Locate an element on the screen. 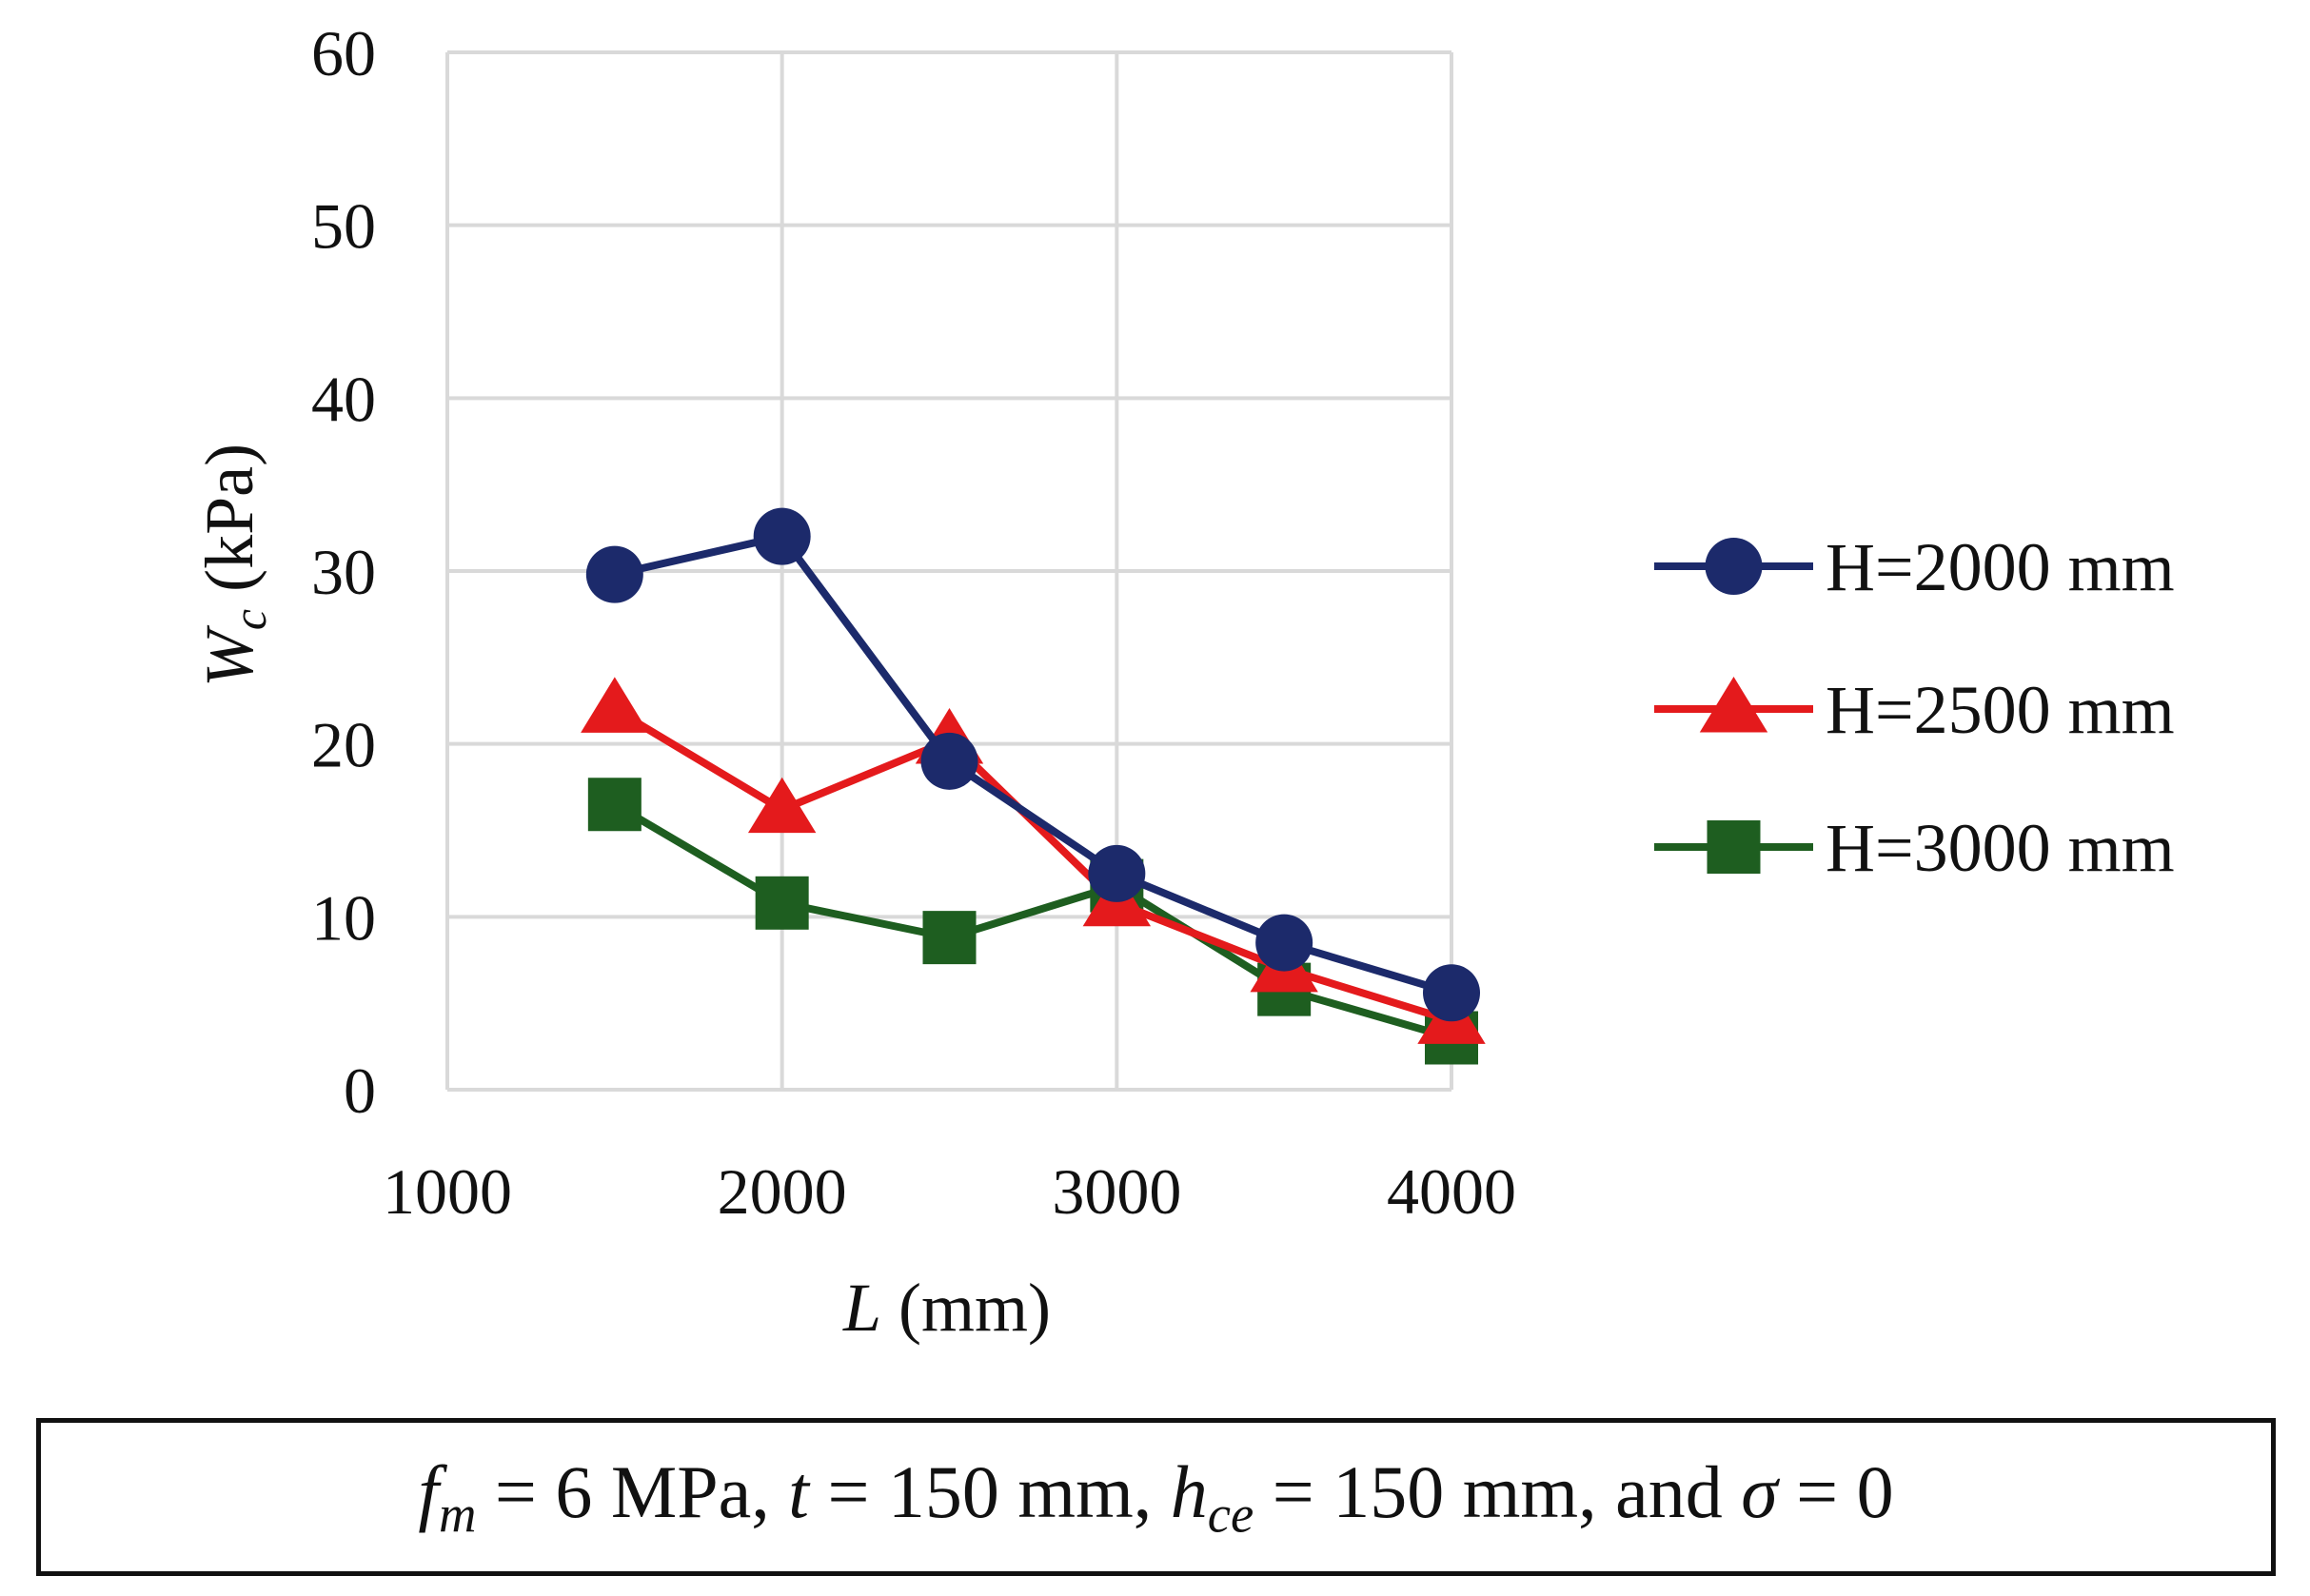 The height and width of the screenshot is (1596, 2310). x-axis-var: L is located at coordinates (861, 1308).